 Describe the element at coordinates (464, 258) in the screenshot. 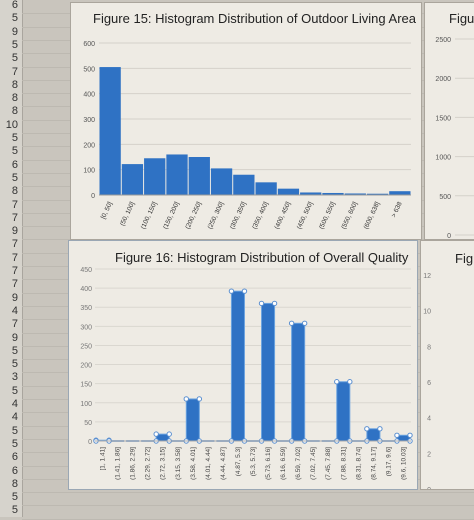

I see `partial-chart-bottom-title: Fig` at that location.